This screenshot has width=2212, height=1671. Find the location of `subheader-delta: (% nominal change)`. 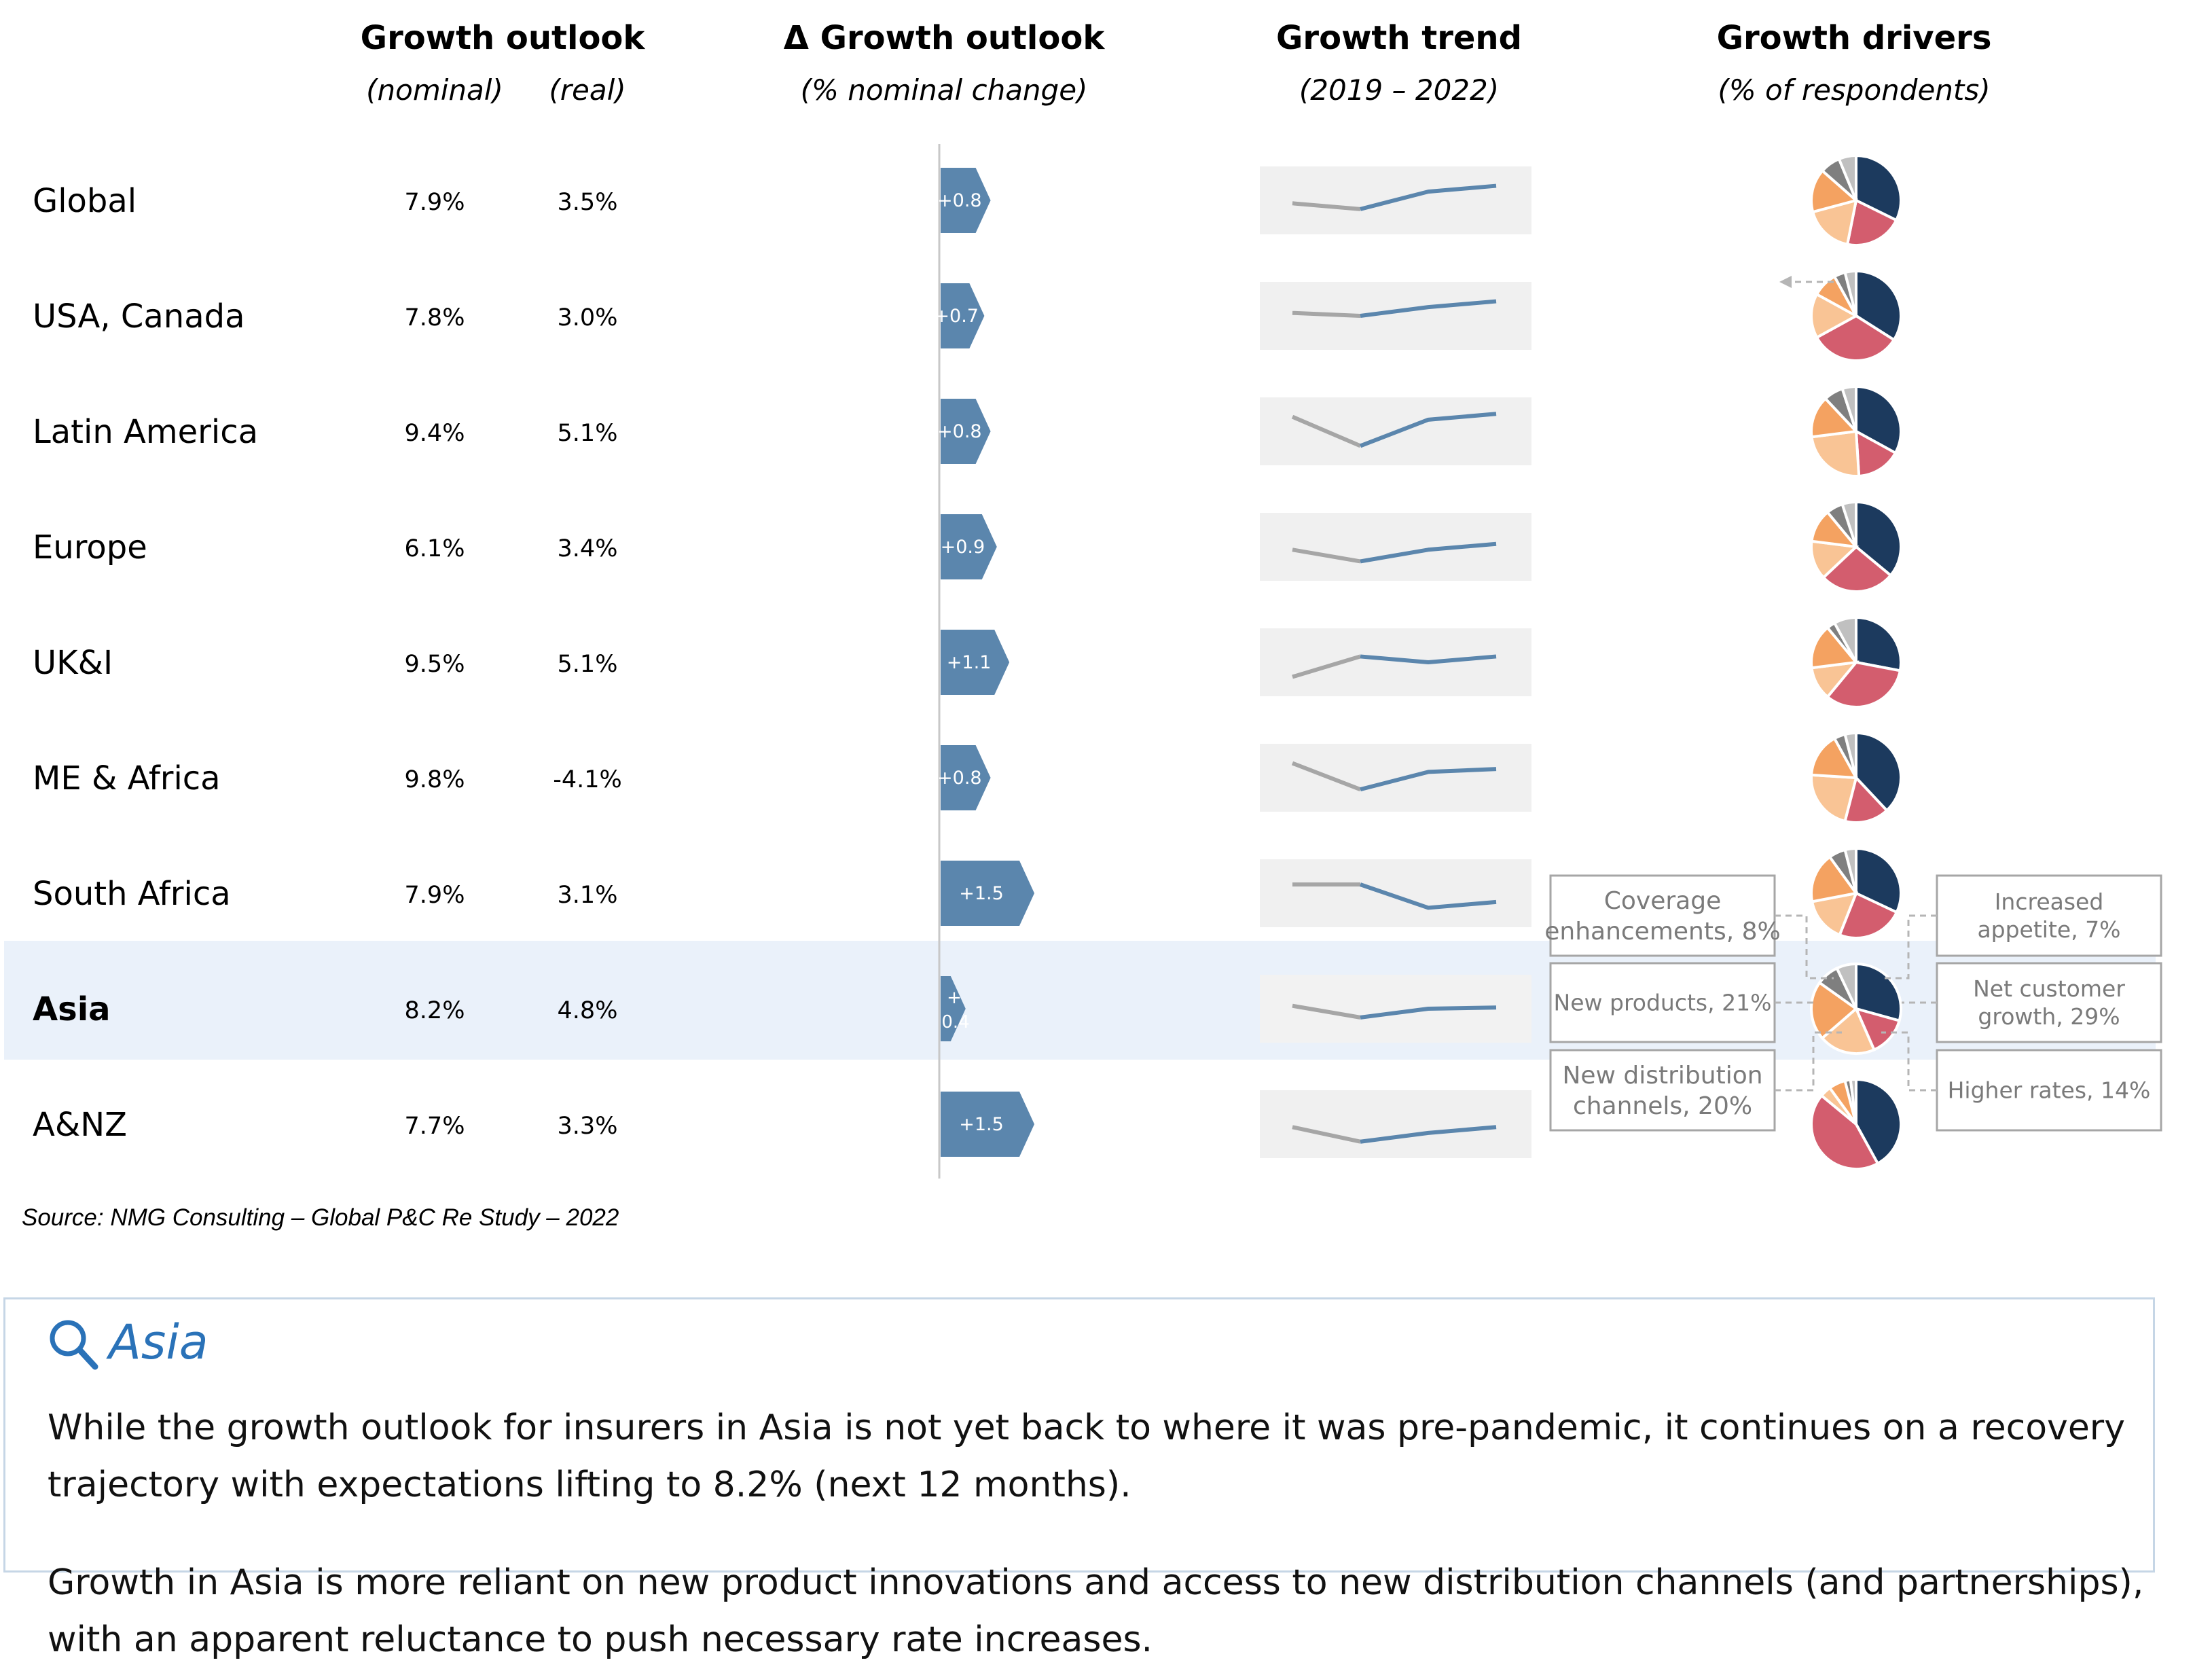

subheader-delta: (% nominal change) is located at coordinates (944, 90).